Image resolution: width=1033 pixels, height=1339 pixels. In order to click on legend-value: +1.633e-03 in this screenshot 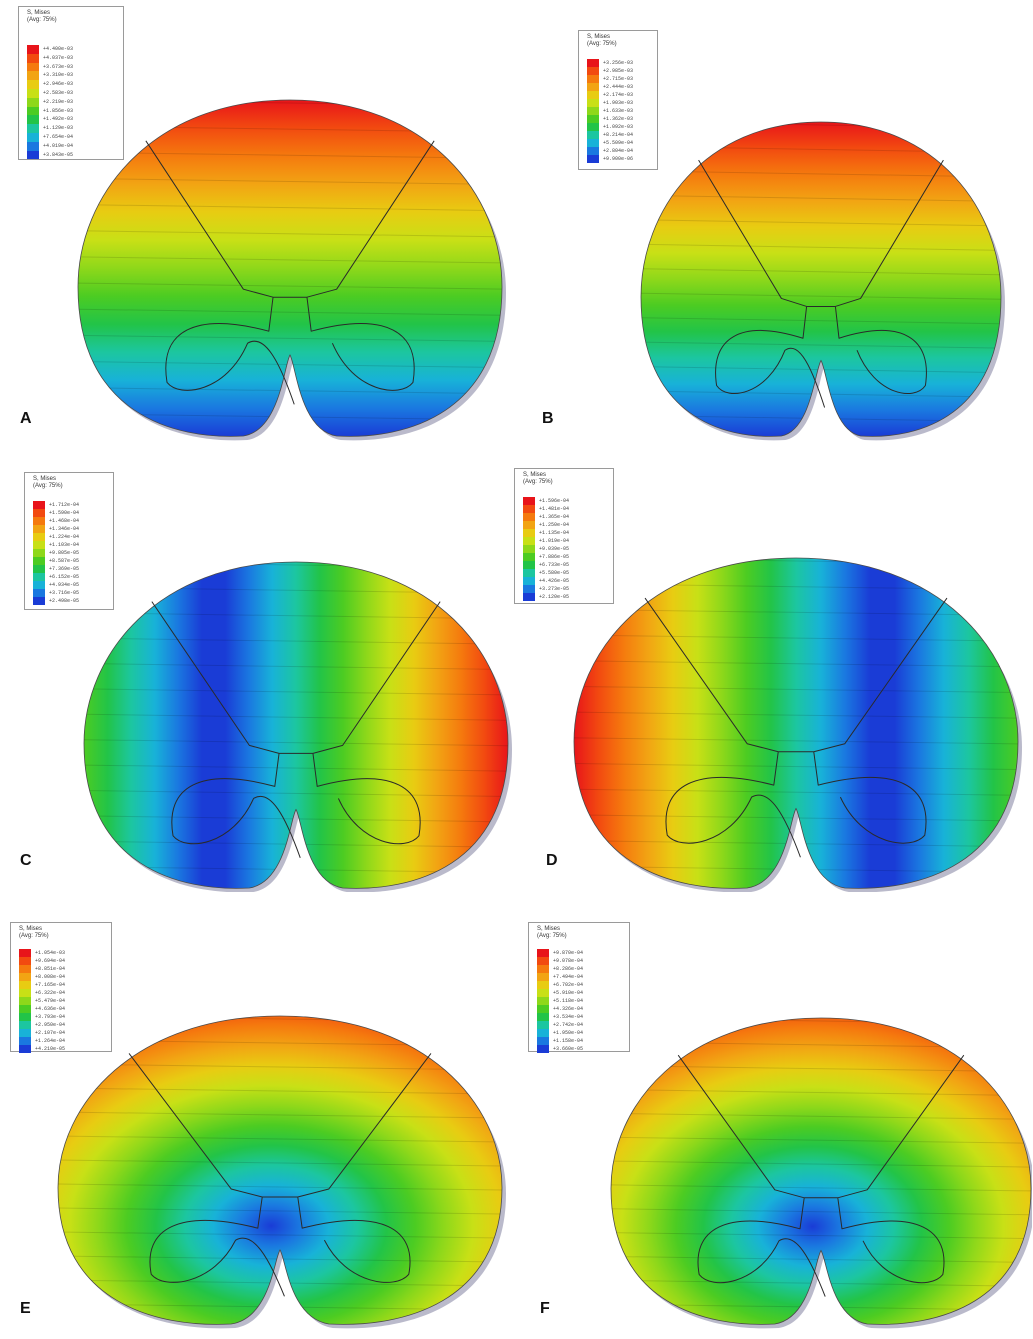, I will do `click(618, 111)`.